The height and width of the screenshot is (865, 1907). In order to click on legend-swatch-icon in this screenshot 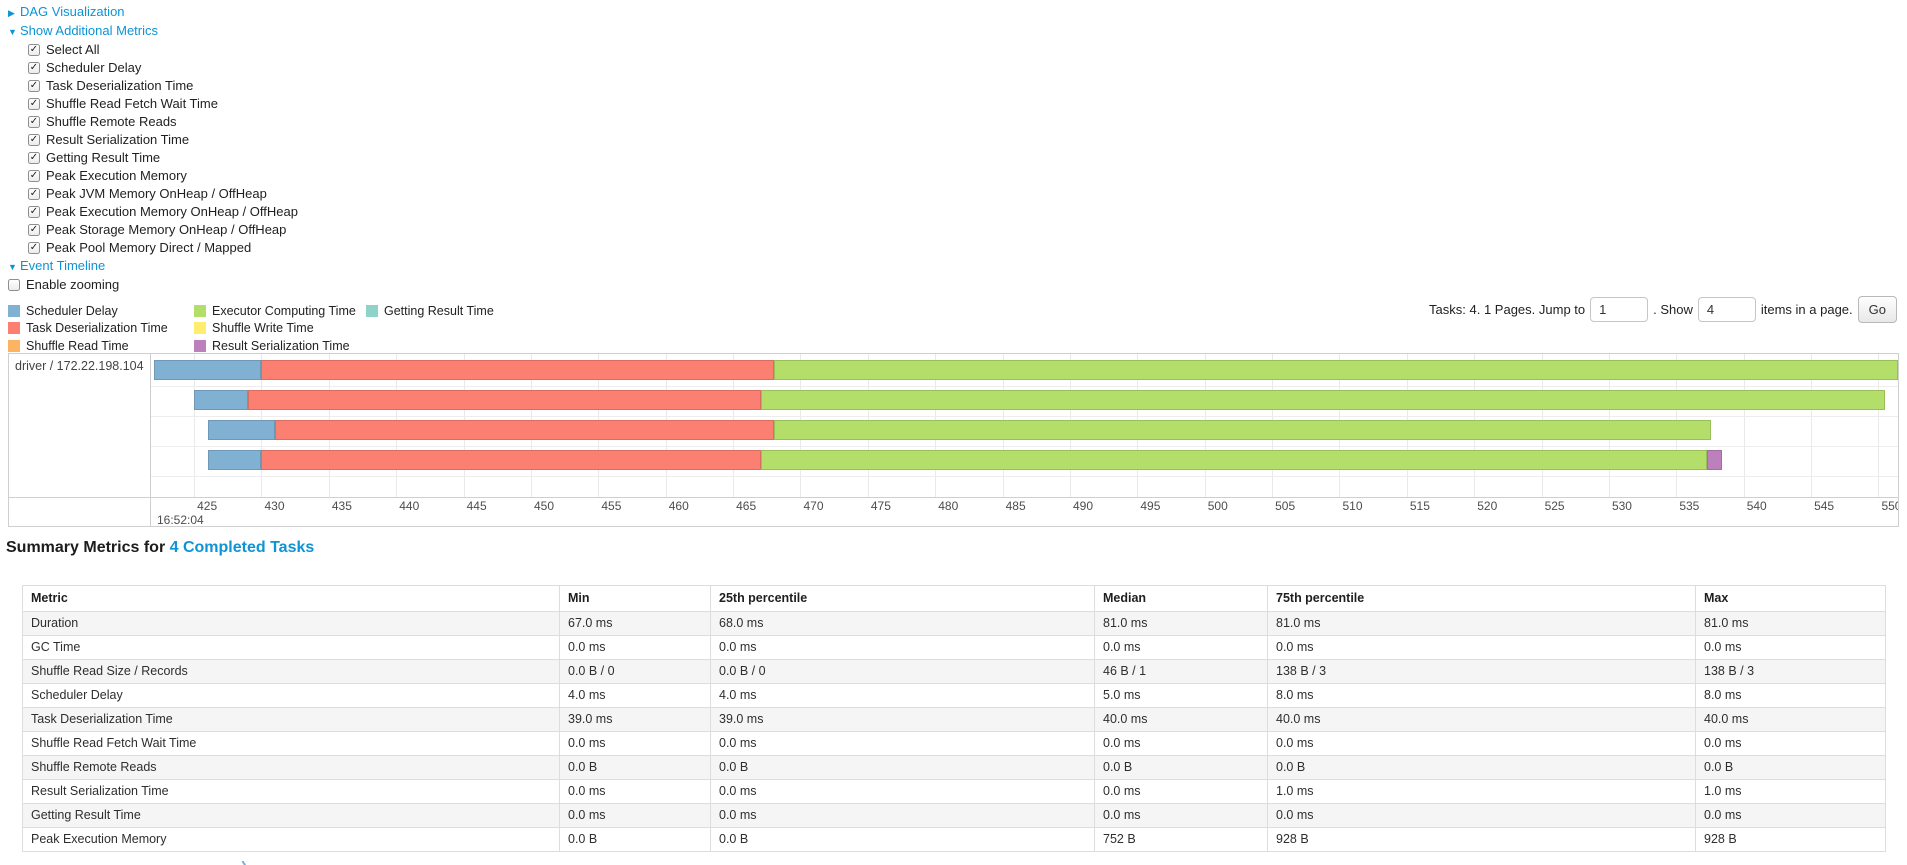, I will do `click(14, 310)`.